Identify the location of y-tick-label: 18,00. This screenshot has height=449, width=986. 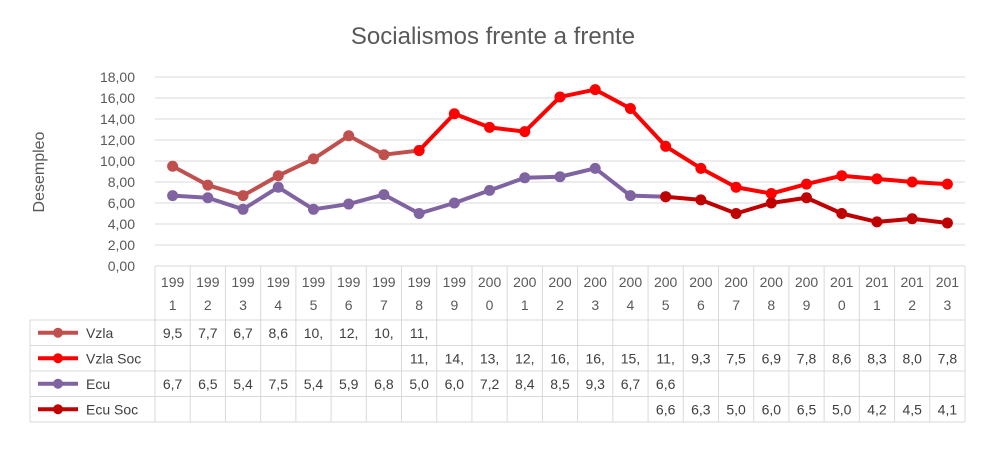
(117, 77).